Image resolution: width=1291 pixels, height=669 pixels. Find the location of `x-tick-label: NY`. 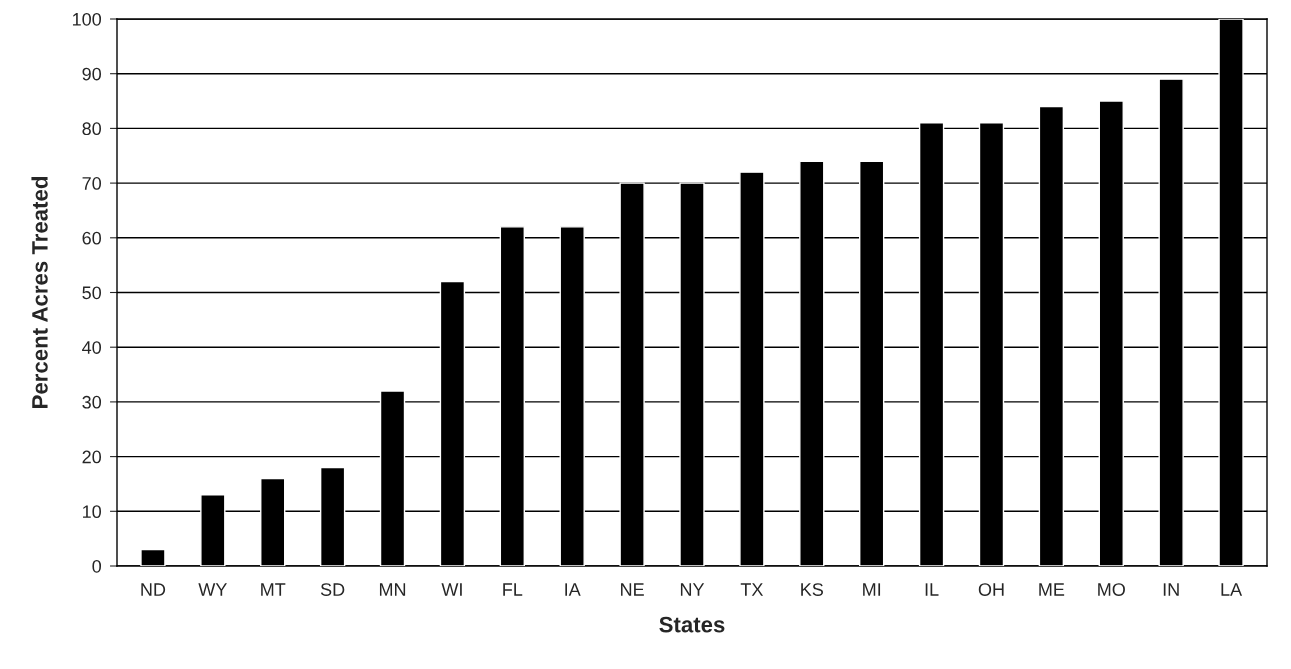

x-tick-label: NY is located at coordinates (692, 589).